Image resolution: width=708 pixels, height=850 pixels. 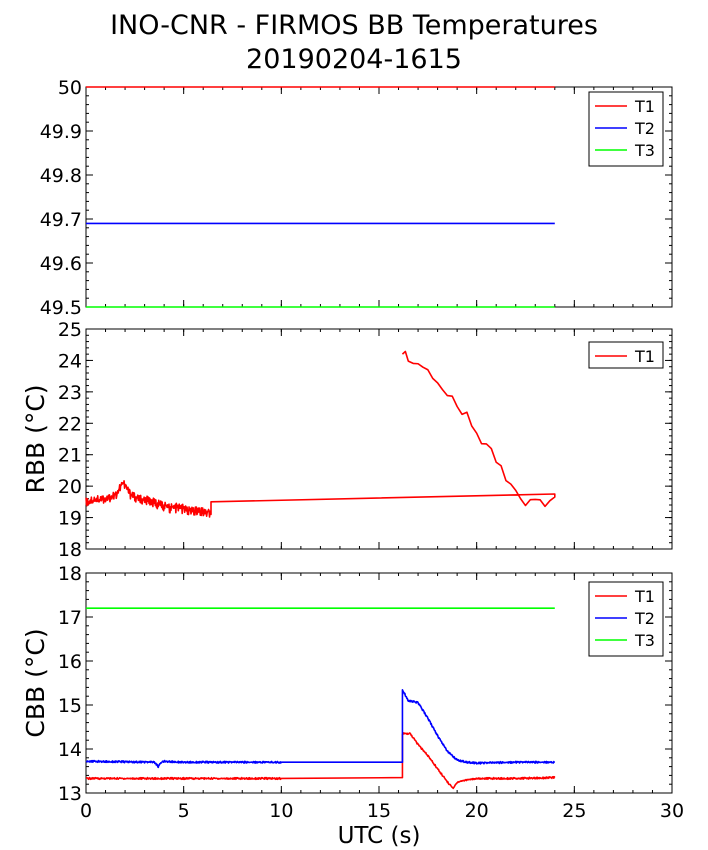 I want to click on y-axis-label: CBB (°C), so click(x=35, y=682).